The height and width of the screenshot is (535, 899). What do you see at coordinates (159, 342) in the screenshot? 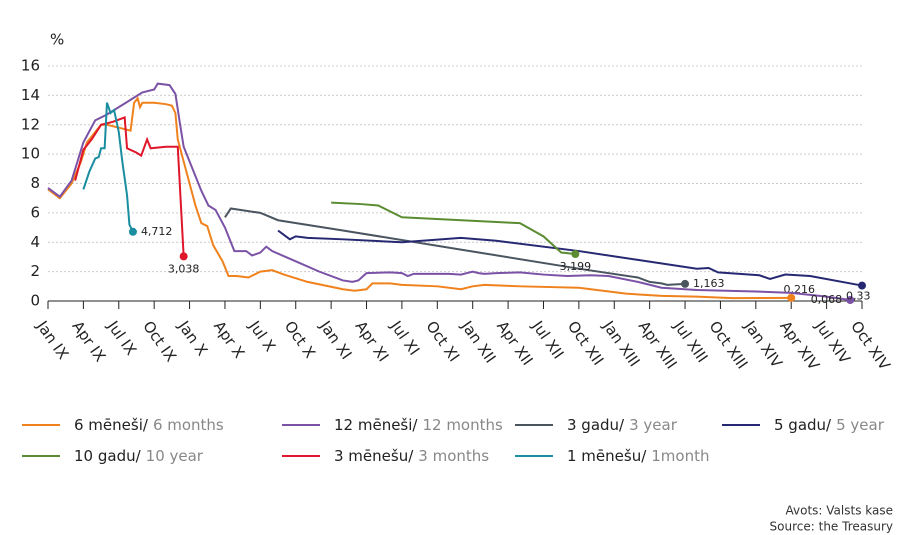
I see `x-tick-label: Oct IX` at bounding box center [159, 342].